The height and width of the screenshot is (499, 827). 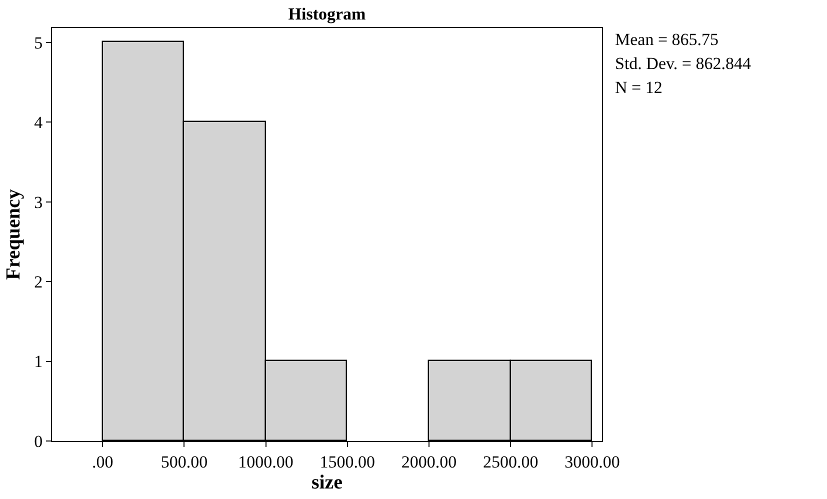 What do you see at coordinates (38, 42) in the screenshot?
I see `y-tick-label: 5` at bounding box center [38, 42].